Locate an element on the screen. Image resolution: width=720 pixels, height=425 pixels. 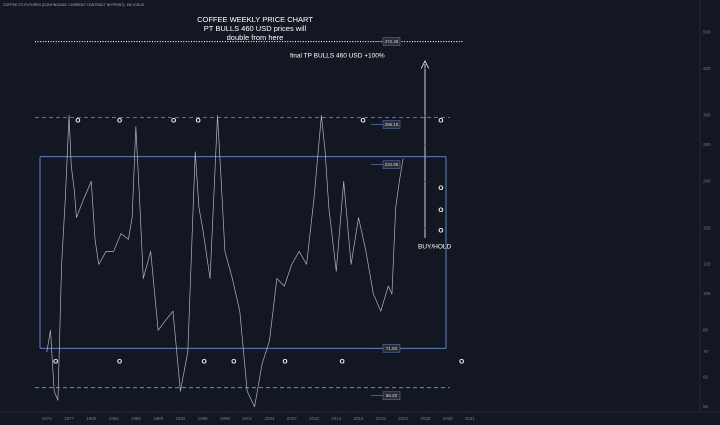
x-tick-label: 2028 is located at coordinates (448, 418).